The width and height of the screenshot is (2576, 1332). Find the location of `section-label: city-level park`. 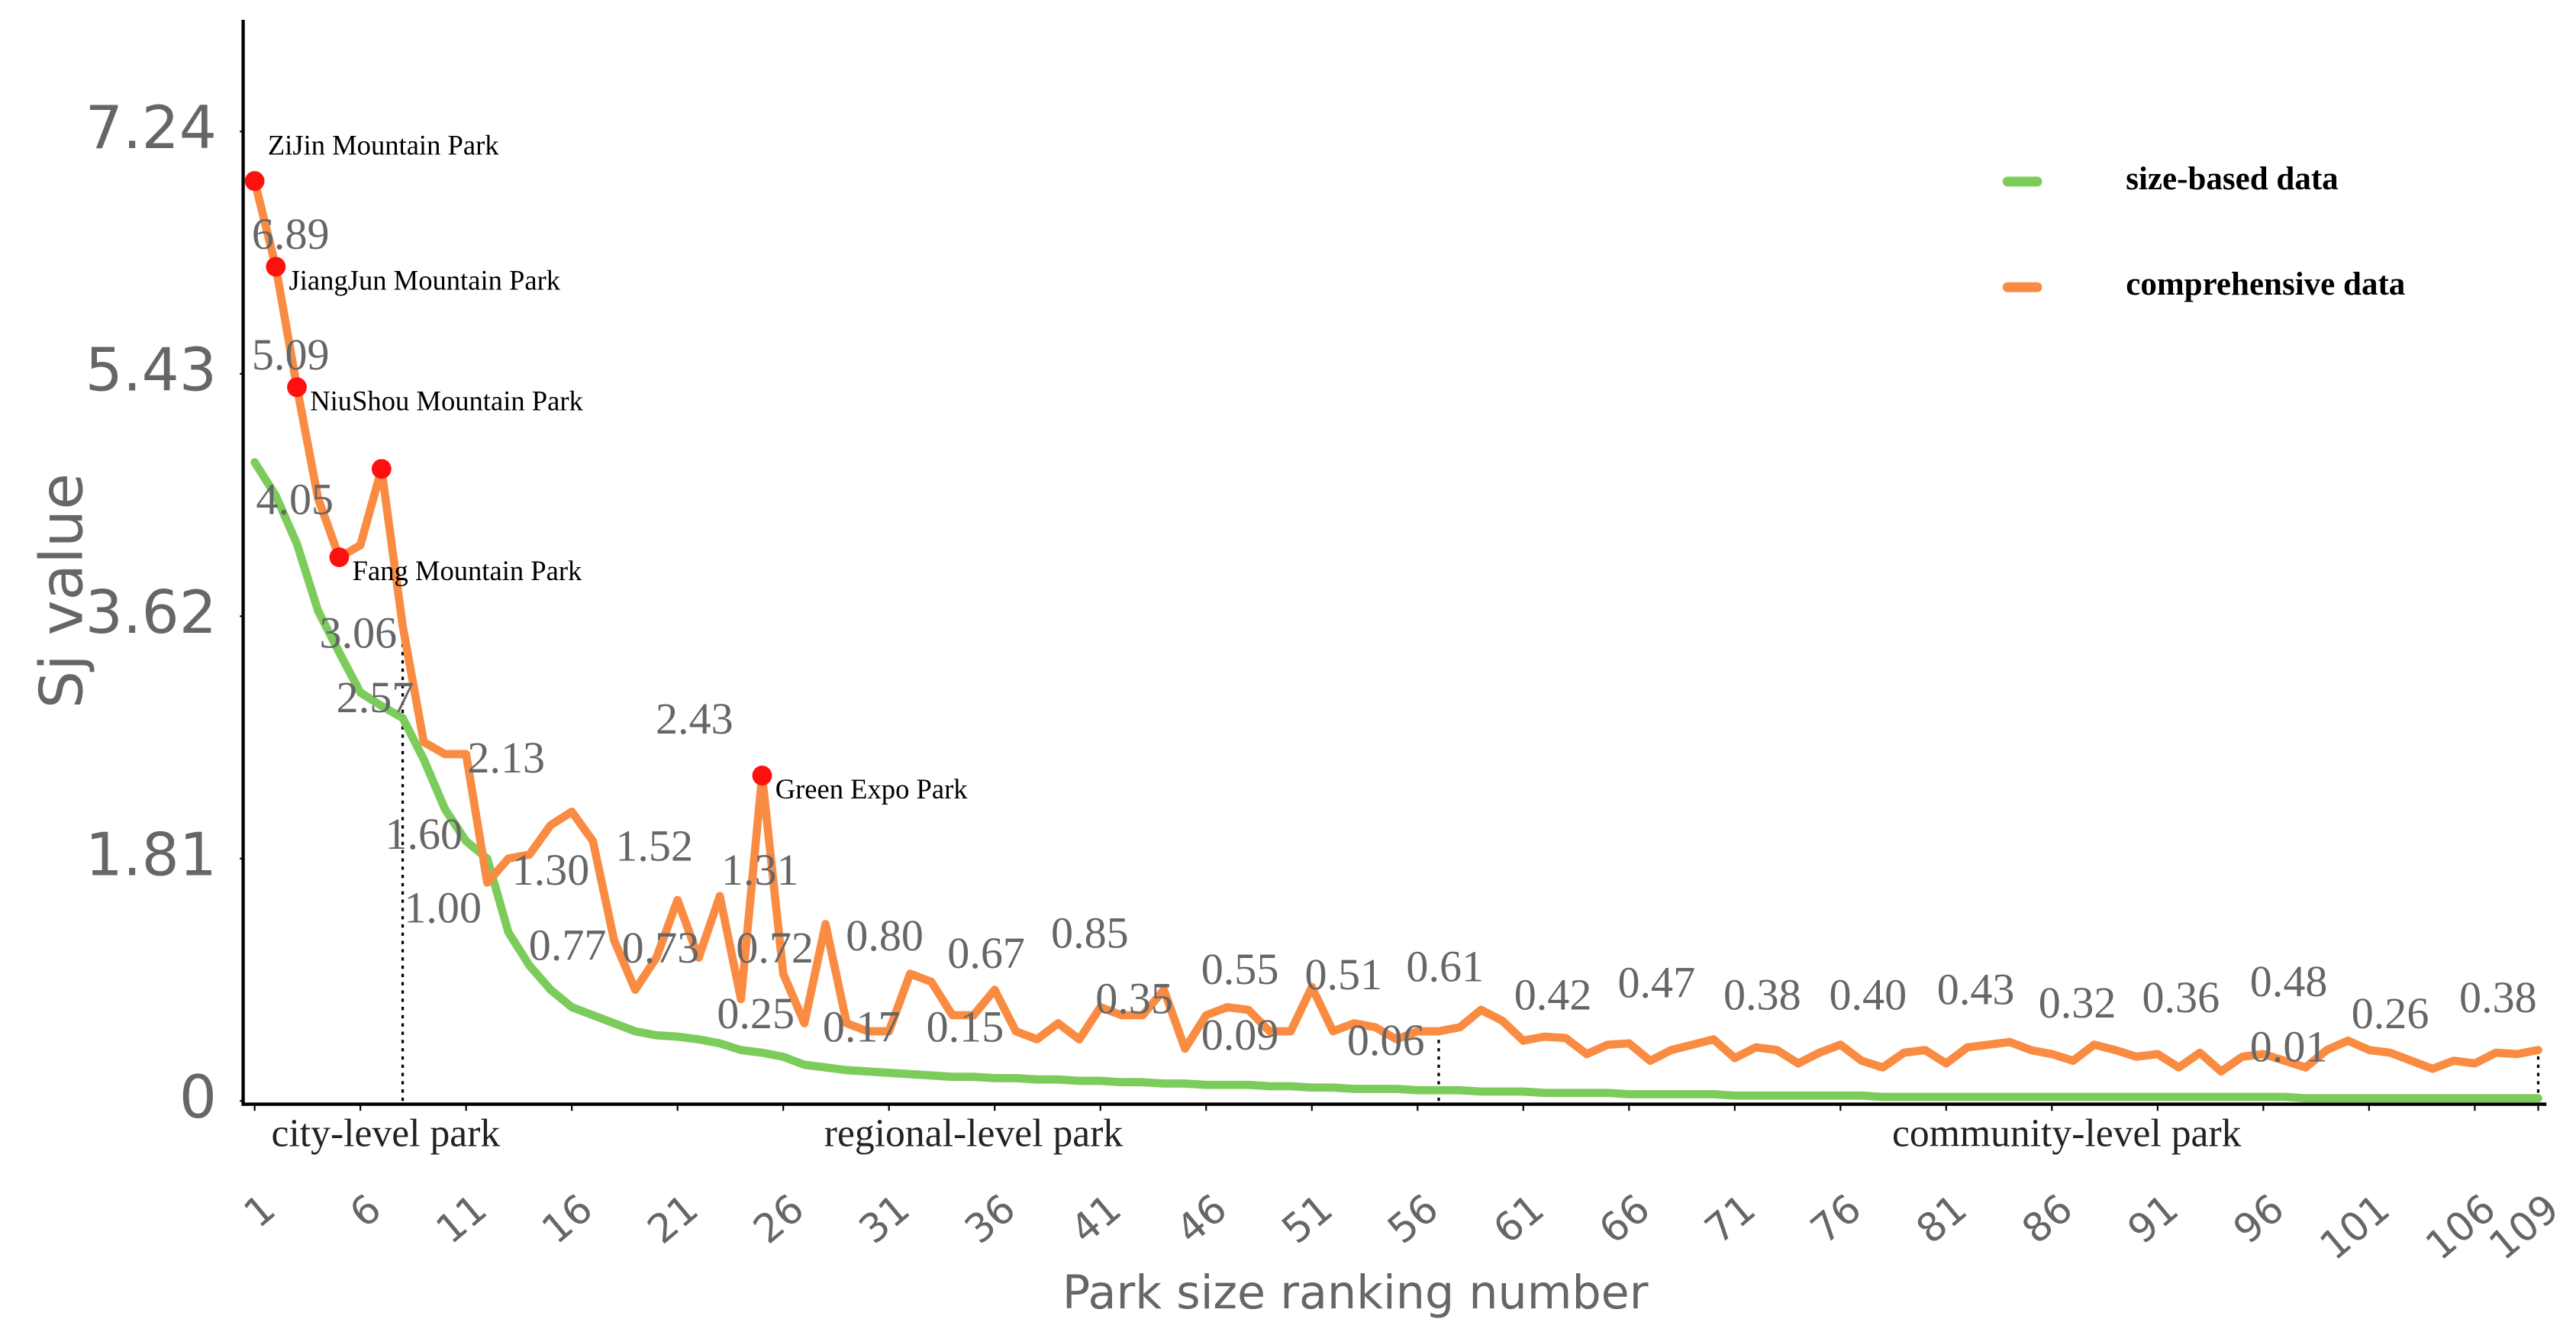

section-label: city-level park is located at coordinates (387, 1134).